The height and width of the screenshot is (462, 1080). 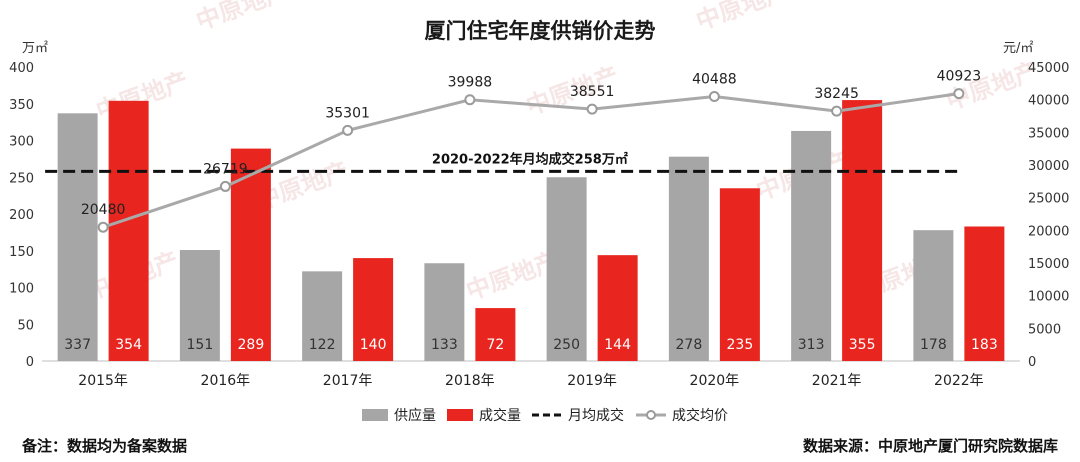 What do you see at coordinates (21, 68) in the screenshot?
I see `y-tick-label: 400` at bounding box center [21, 68].